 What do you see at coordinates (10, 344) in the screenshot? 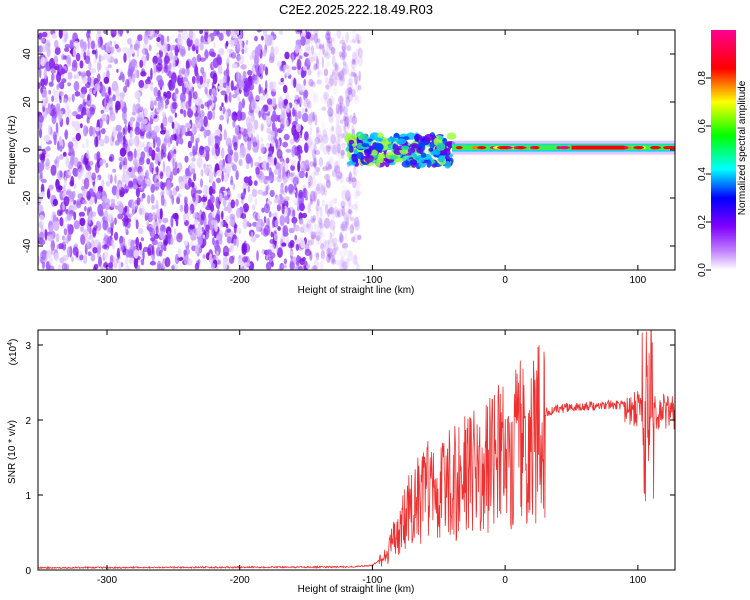
I see `snr-multiplier-exponent: 4` at bounding box center [10, 344].